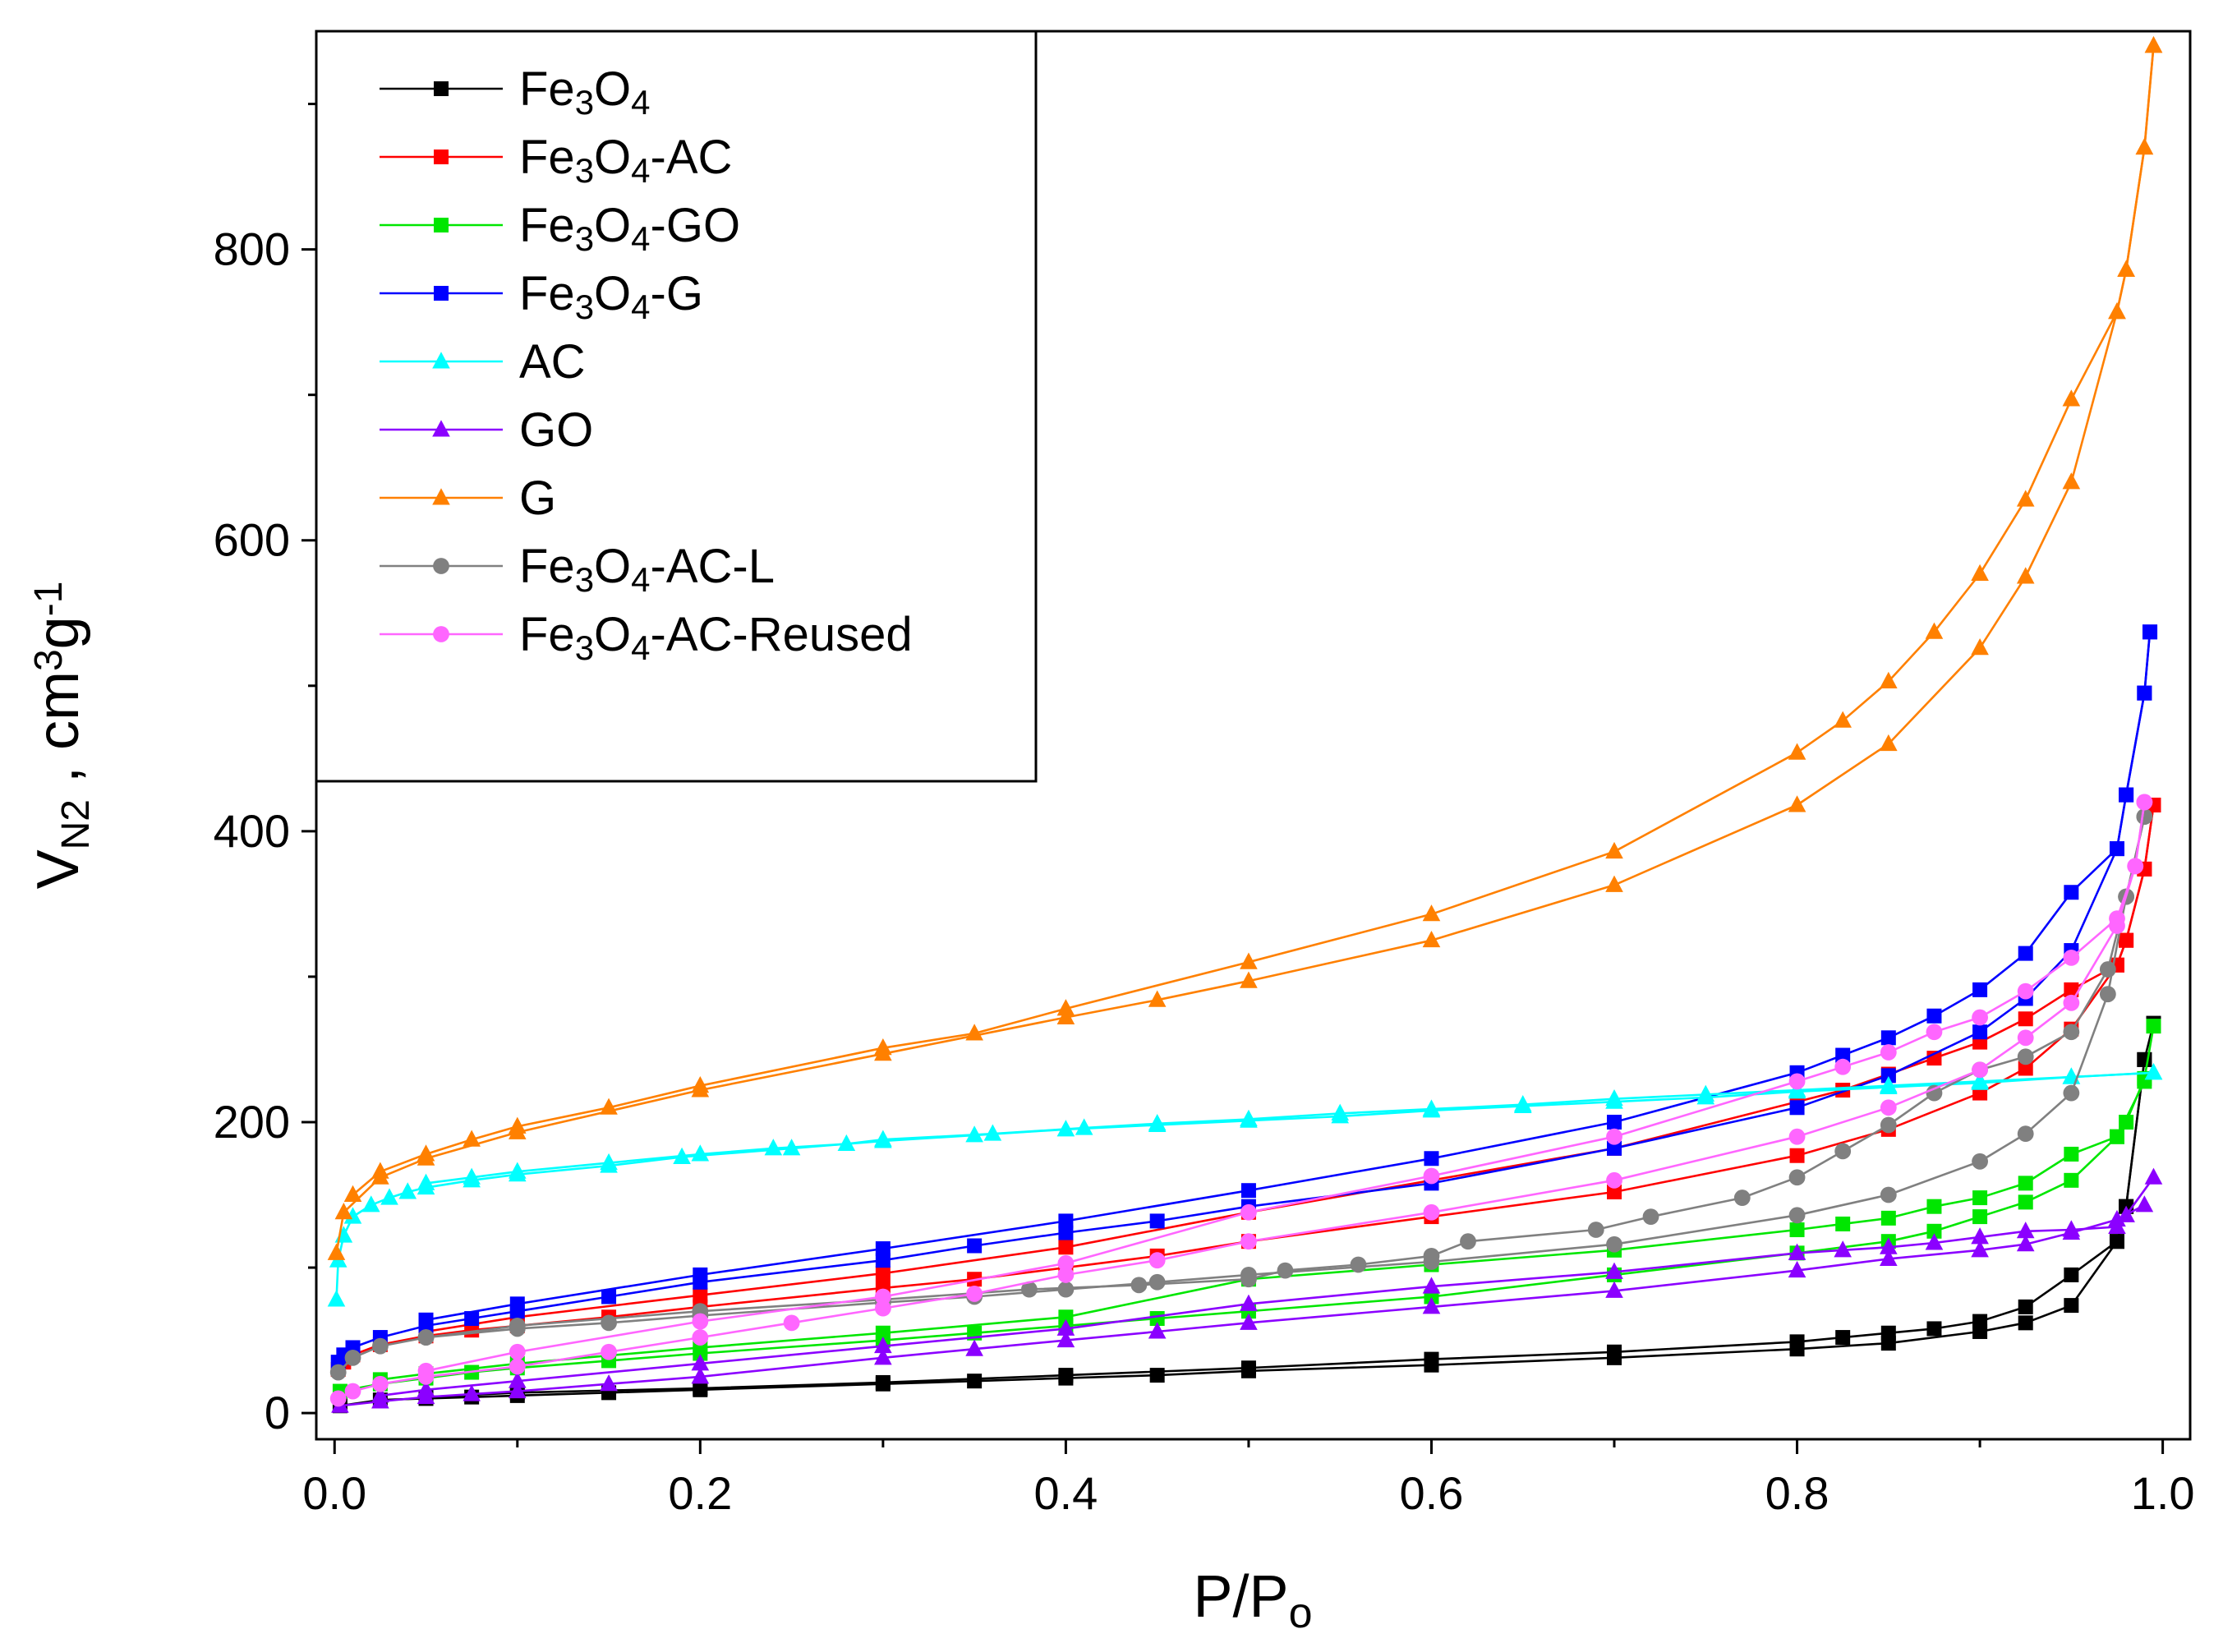 This screenshot has width=2223, height=1652. I want to click on legend-item-Fe3O4-AC-L: Fe3O4-AC-L, so click(577, 569).